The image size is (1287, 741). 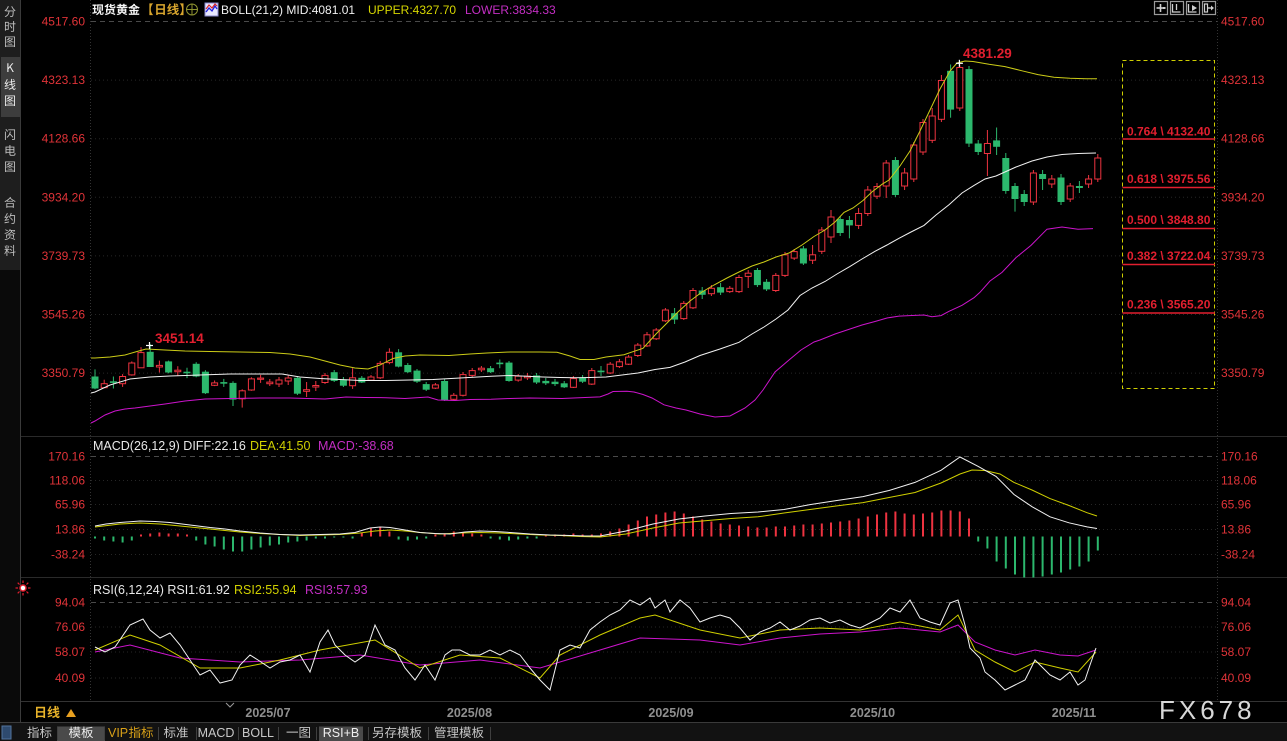 I want to click on svg-text: 0.382 \ 3722.04, so click(x=1169, y=256).